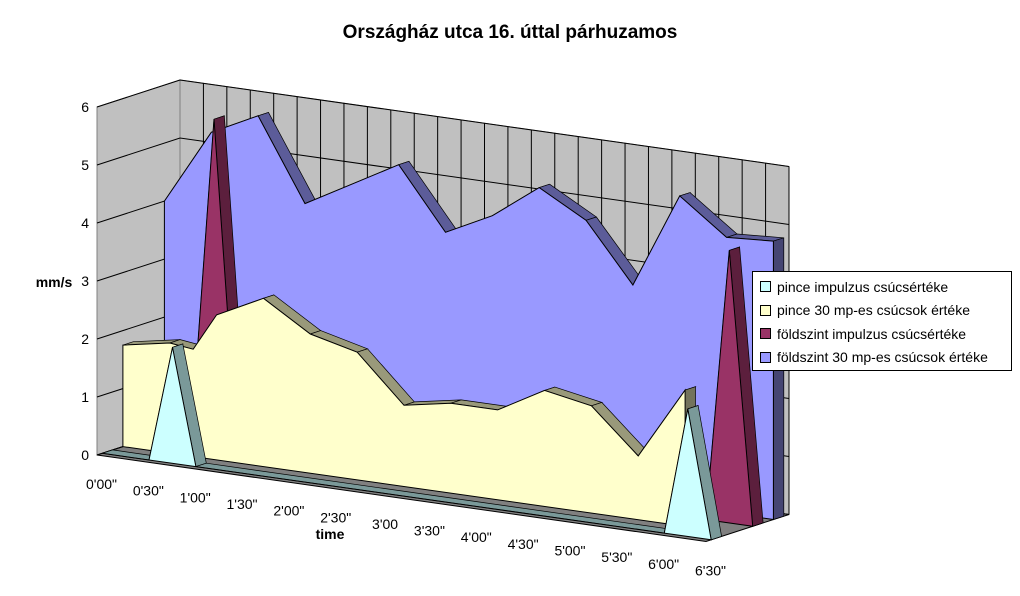 The height and width of the screenshot is (596, 1020). What do you see at coordinates (148, 491) in the screenshot?
I see `x-tick-label: 0'30"` at bounding box center [148, 491].